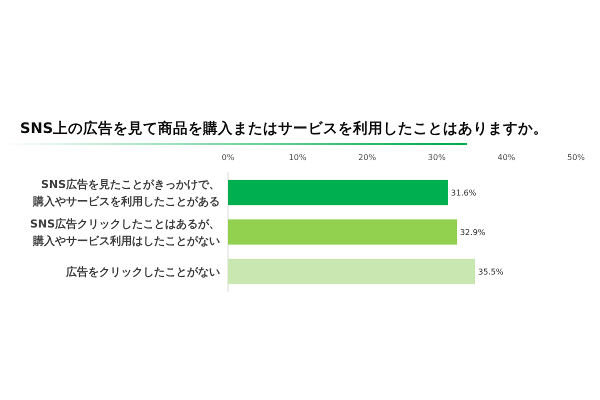 Image resolution: width=600 pixels, height=400 pixels. I want to click on x-tick-label: 20%, so click(367, 157).